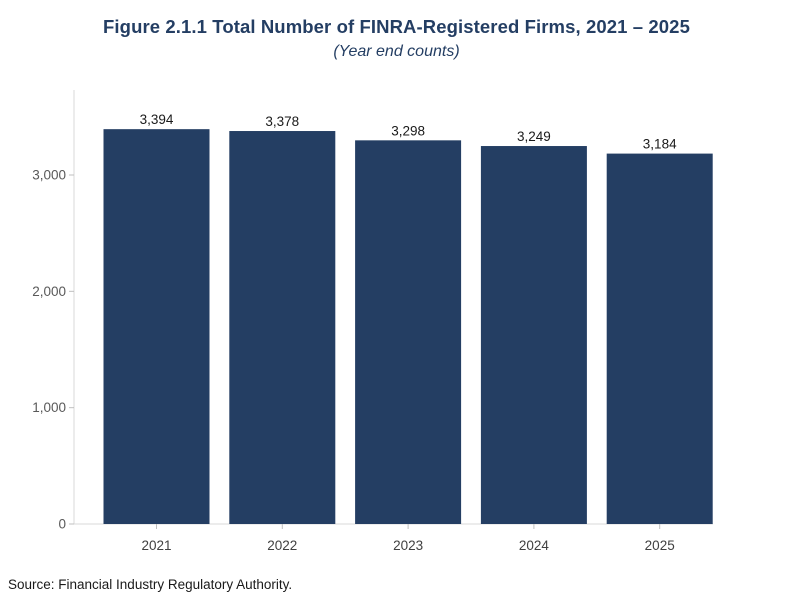  What do you see at coordinates (62, 524) in the screenshot?
I see `y-tick-label: 0` at bounding box center [62, 524].